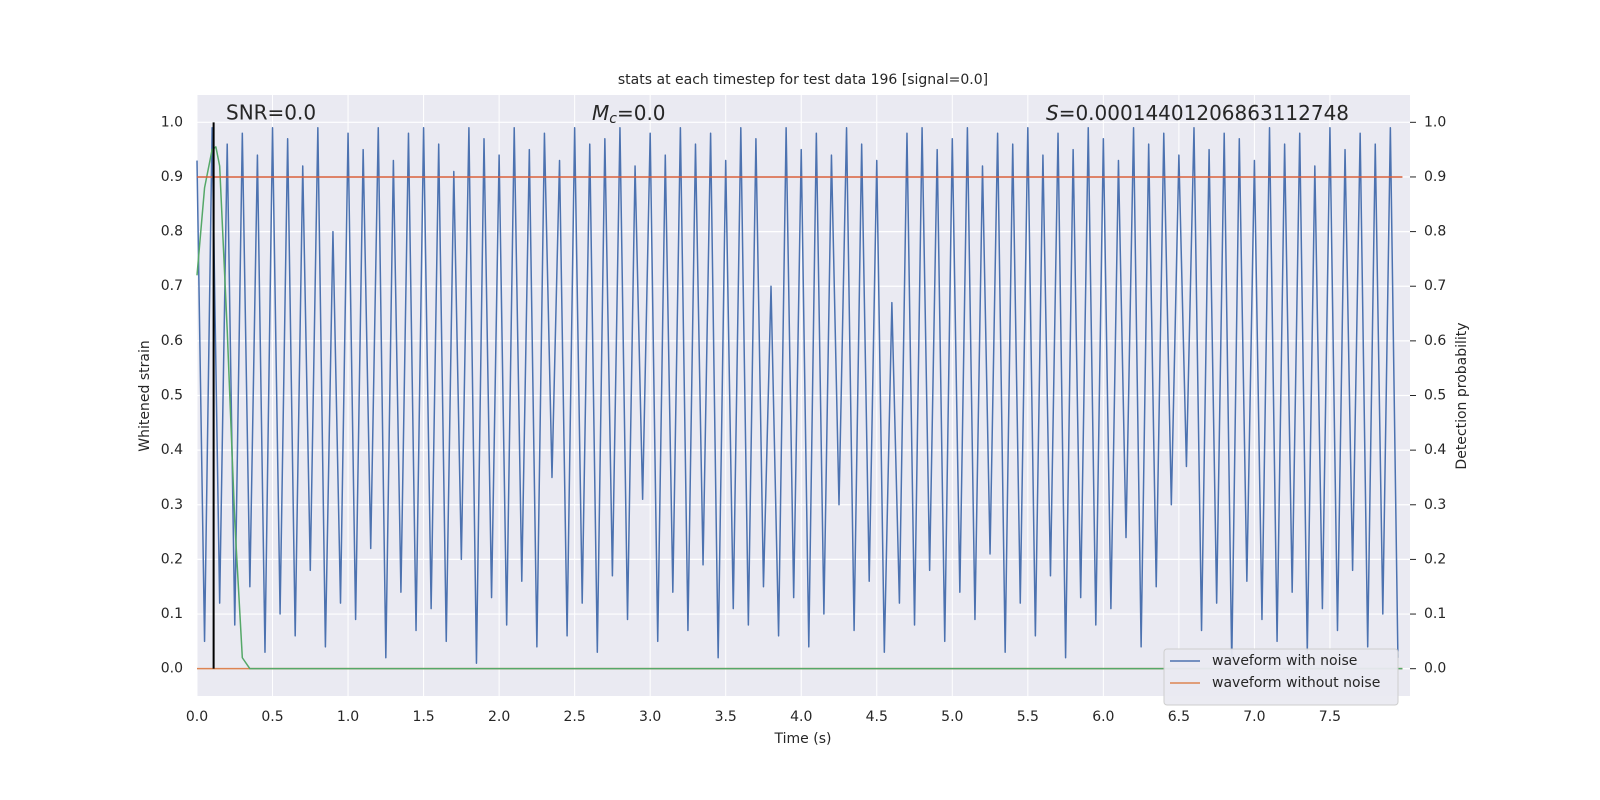 This screenshot has height=800, width=1600. I want to click on x-tick-label: 5.5, so click(1028, 717).